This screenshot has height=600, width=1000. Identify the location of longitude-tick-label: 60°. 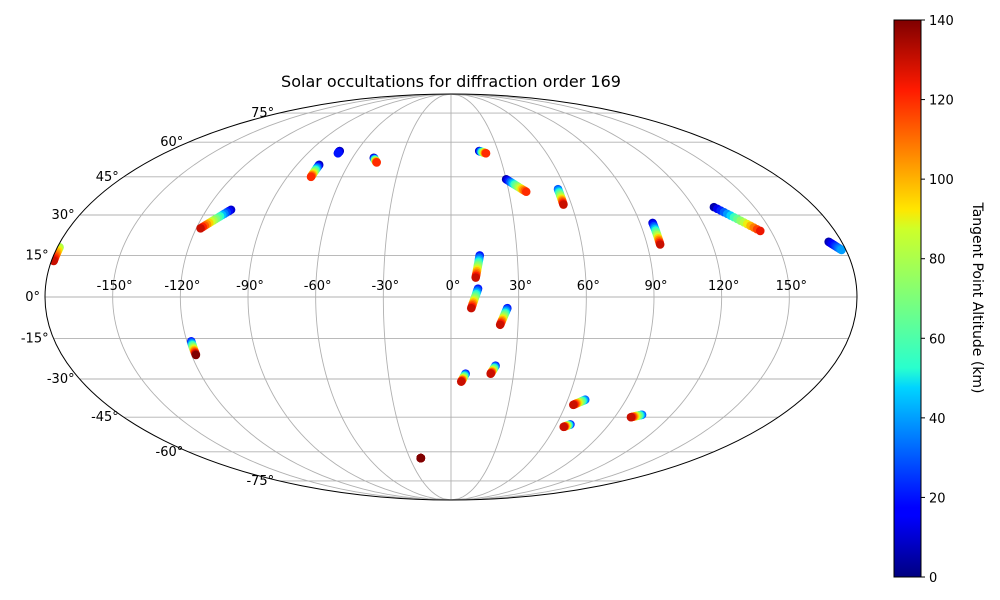
(588, 286).